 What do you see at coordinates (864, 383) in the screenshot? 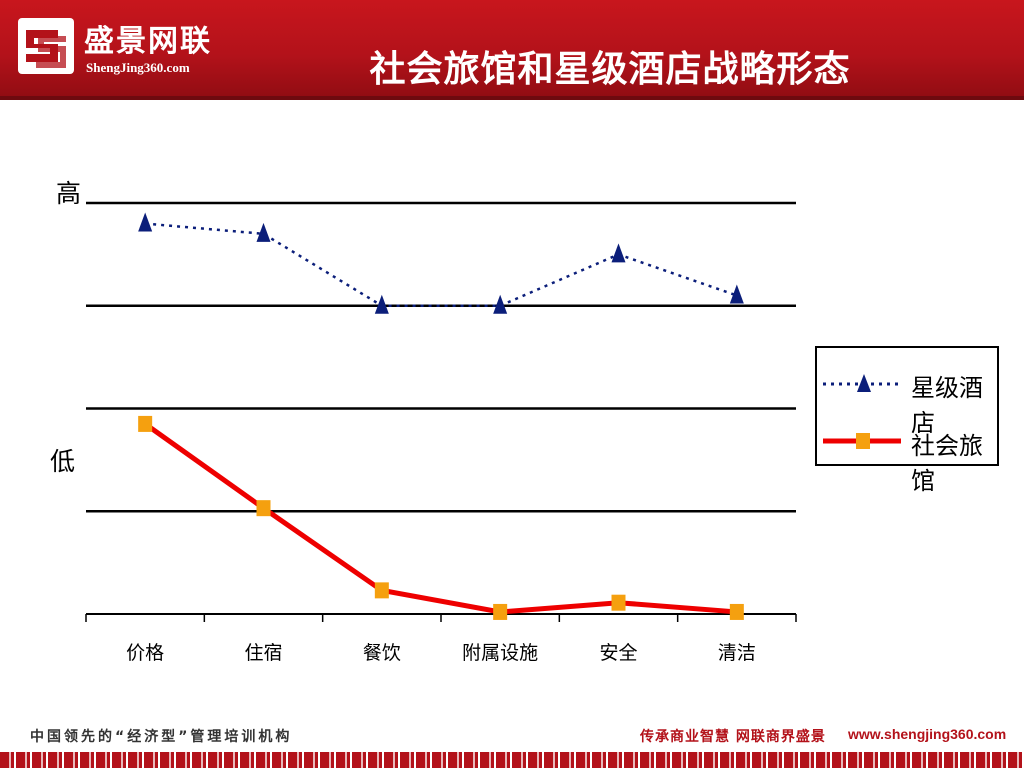
I see `legend-triangle-marker` at bounding box center [864, 383].